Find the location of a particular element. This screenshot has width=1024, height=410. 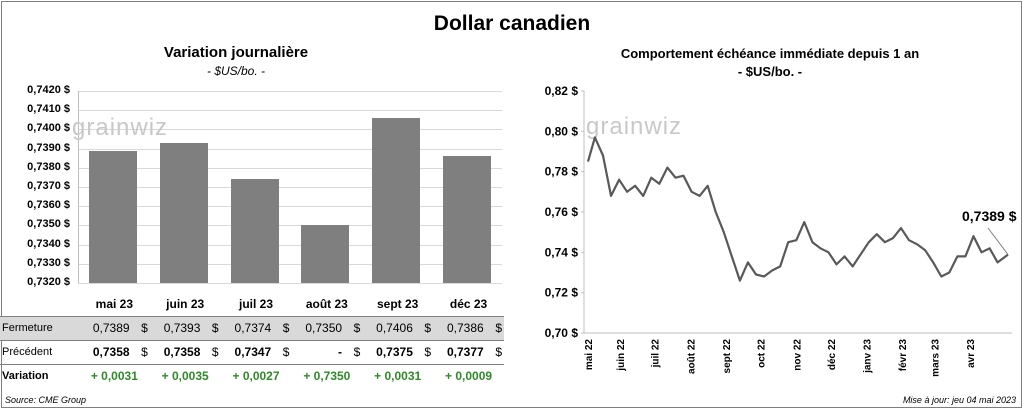

left-chart-title: Variation journalière is located at coordinates (236, 52).